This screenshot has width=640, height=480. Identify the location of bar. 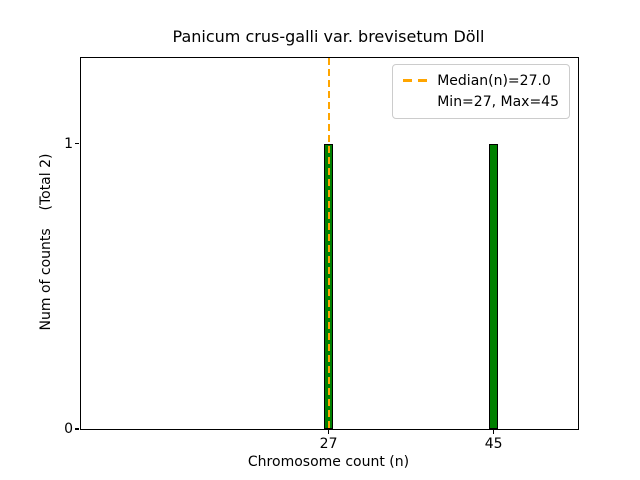
(494, 286).